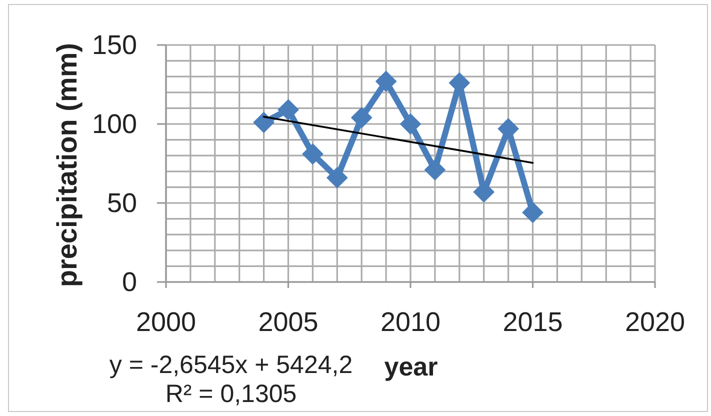 The width and height of the screenshot is (711, 416). What do you see at coordinates (121, 203) in the screenshot?
I see `y-tick-label: 50` at bounding box center [121, 203].